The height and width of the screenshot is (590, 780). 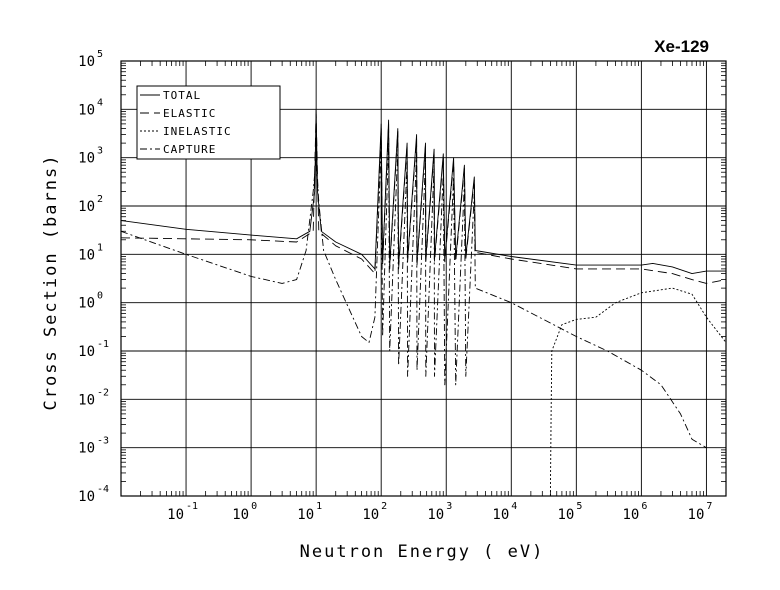 I want to click on legend-label-total: TOTAL, so click(x=182, y=95).